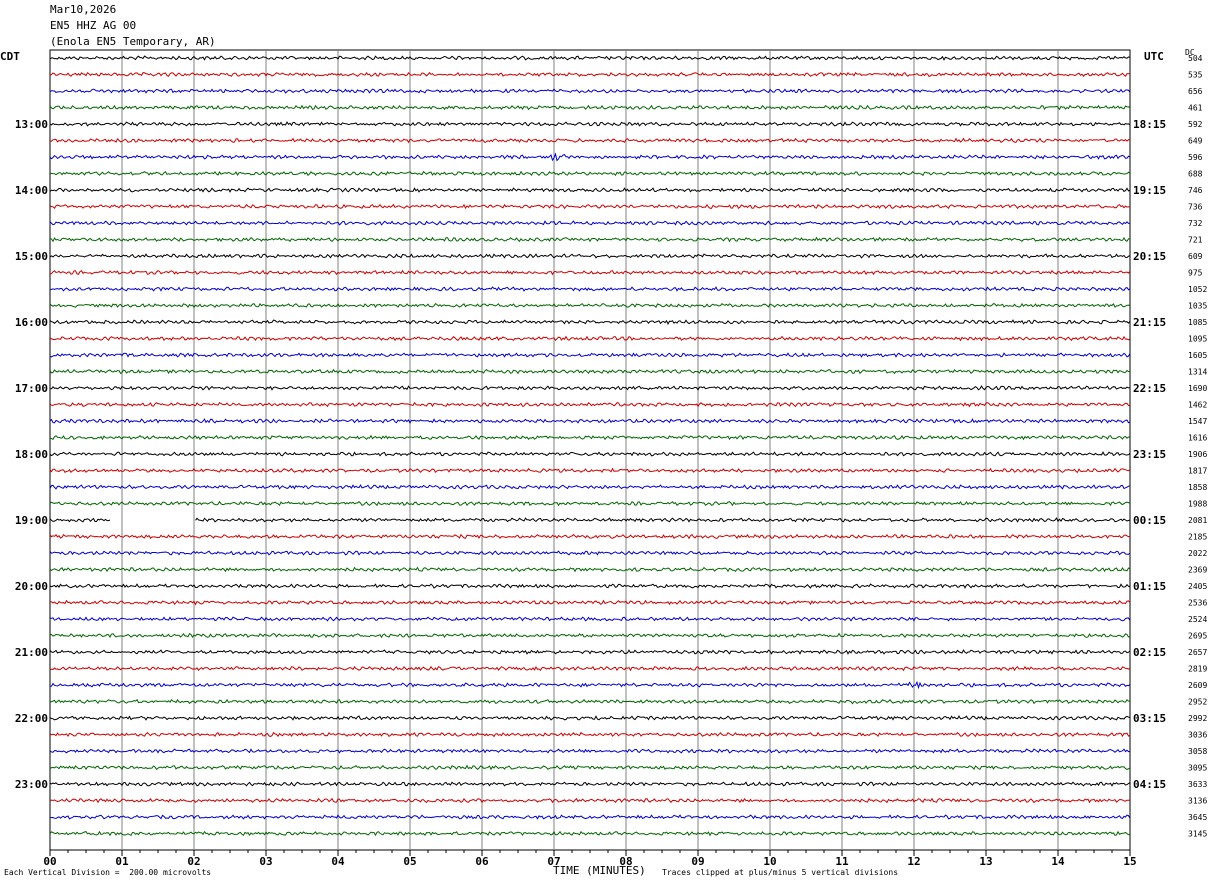  Describe the element at coordinates (1197, 471) in the screenshot. I see `dc-offset-label: 1817` at that location.